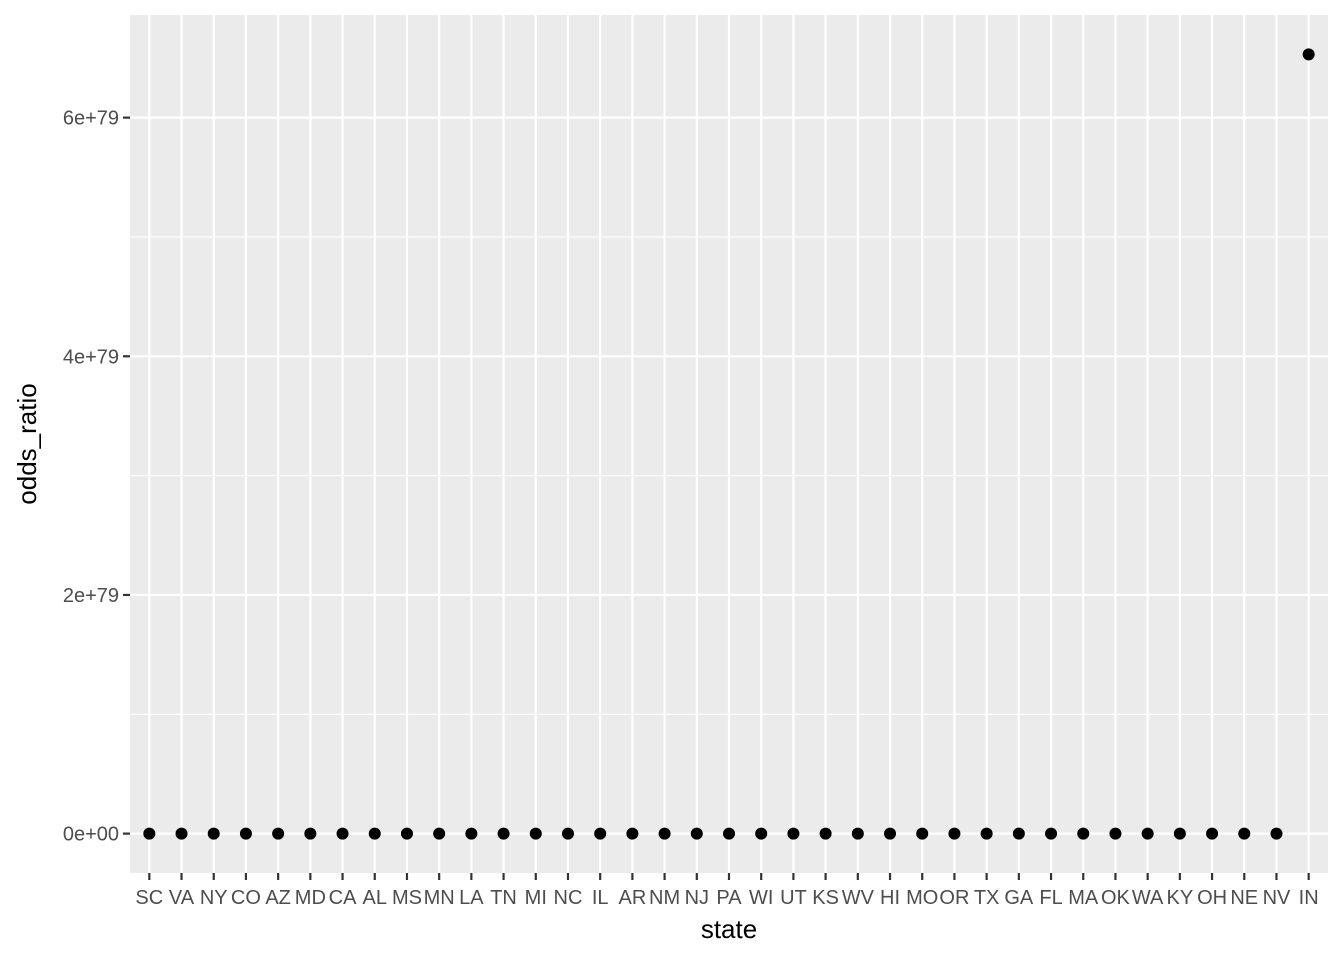 This screenshot has height=960, width=1344. I want to click on x-tick-label: OR, so click(954, 898).